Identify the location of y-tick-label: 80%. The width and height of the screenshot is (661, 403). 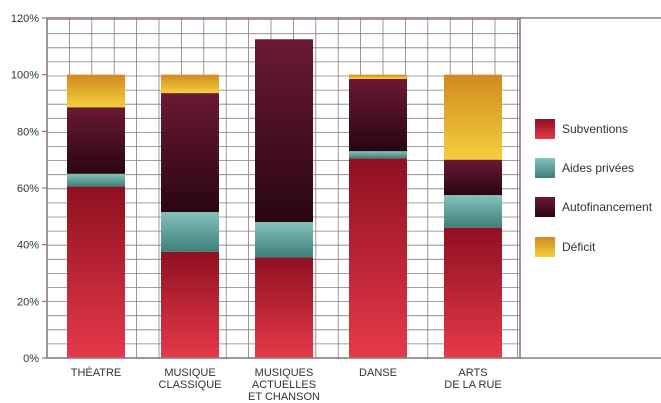
(28, 132).